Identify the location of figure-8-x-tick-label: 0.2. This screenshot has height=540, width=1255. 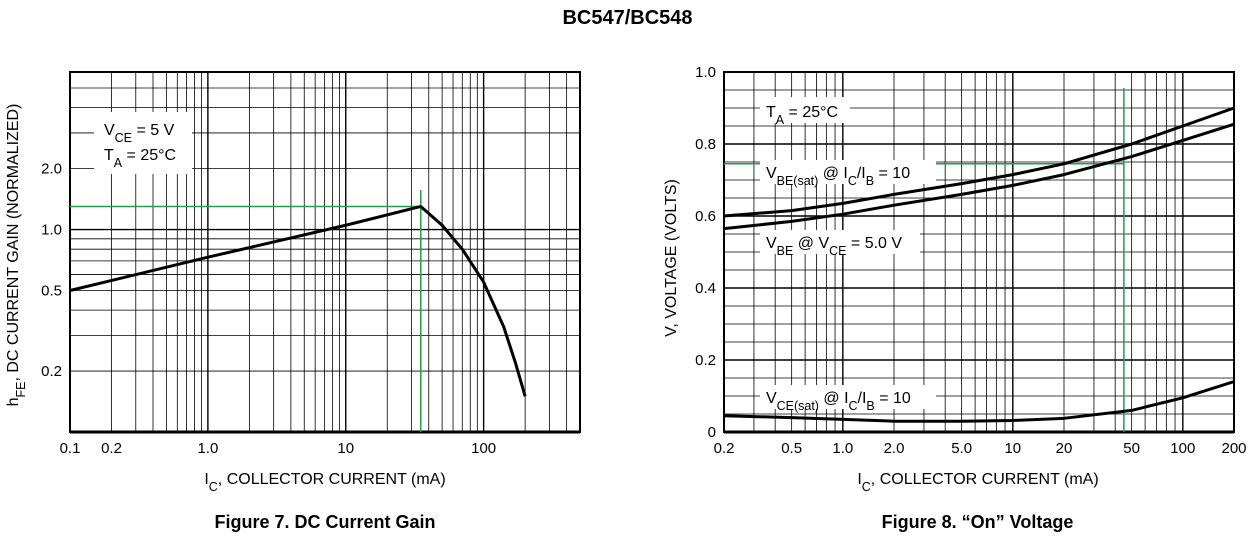
(724, 448).